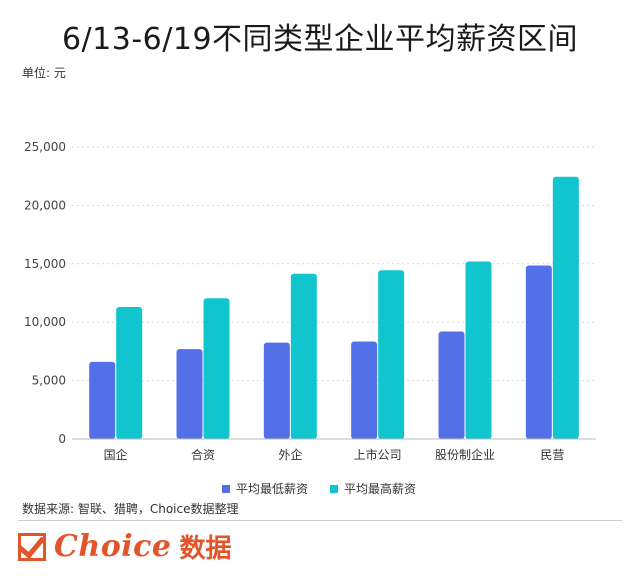 This screenshot has height=576, width=640. What do you see at coordinates (320, 39) in the screenshot?
I see `chart-title: 6/13-6/19不同类型企业平均薪资区间` at bounding box center [320, 39].